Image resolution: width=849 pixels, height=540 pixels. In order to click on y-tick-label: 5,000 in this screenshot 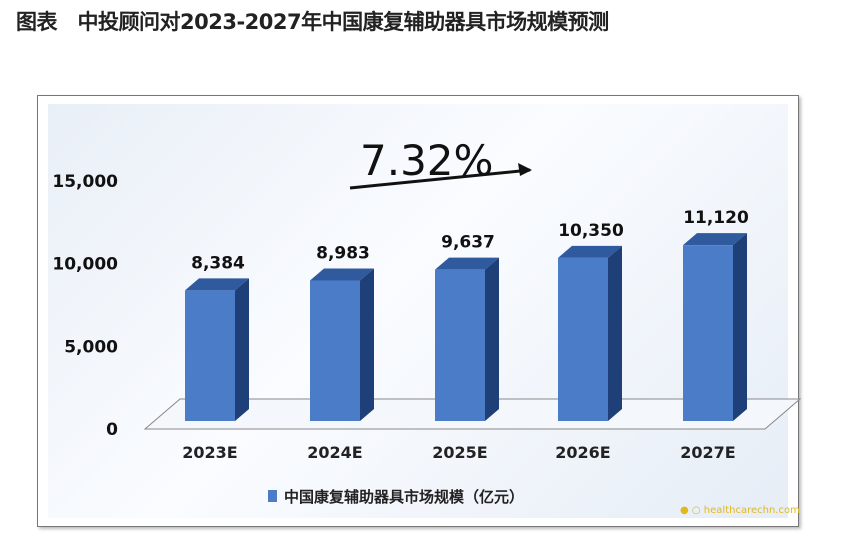, I will do `click(91, 347)`.